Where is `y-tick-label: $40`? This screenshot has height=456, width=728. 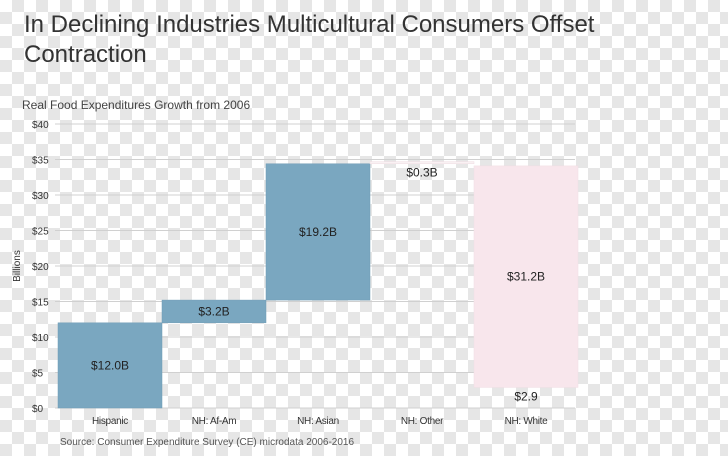
y-tick-label: $40 is located at coordinates (40, 125).